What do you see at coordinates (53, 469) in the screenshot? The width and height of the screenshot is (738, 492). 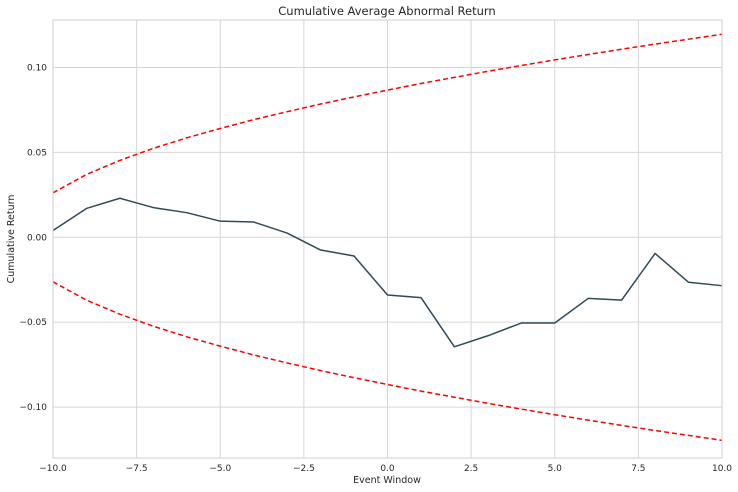 I see `x-tick-label: −10.0` at bounding box center [53, 469].